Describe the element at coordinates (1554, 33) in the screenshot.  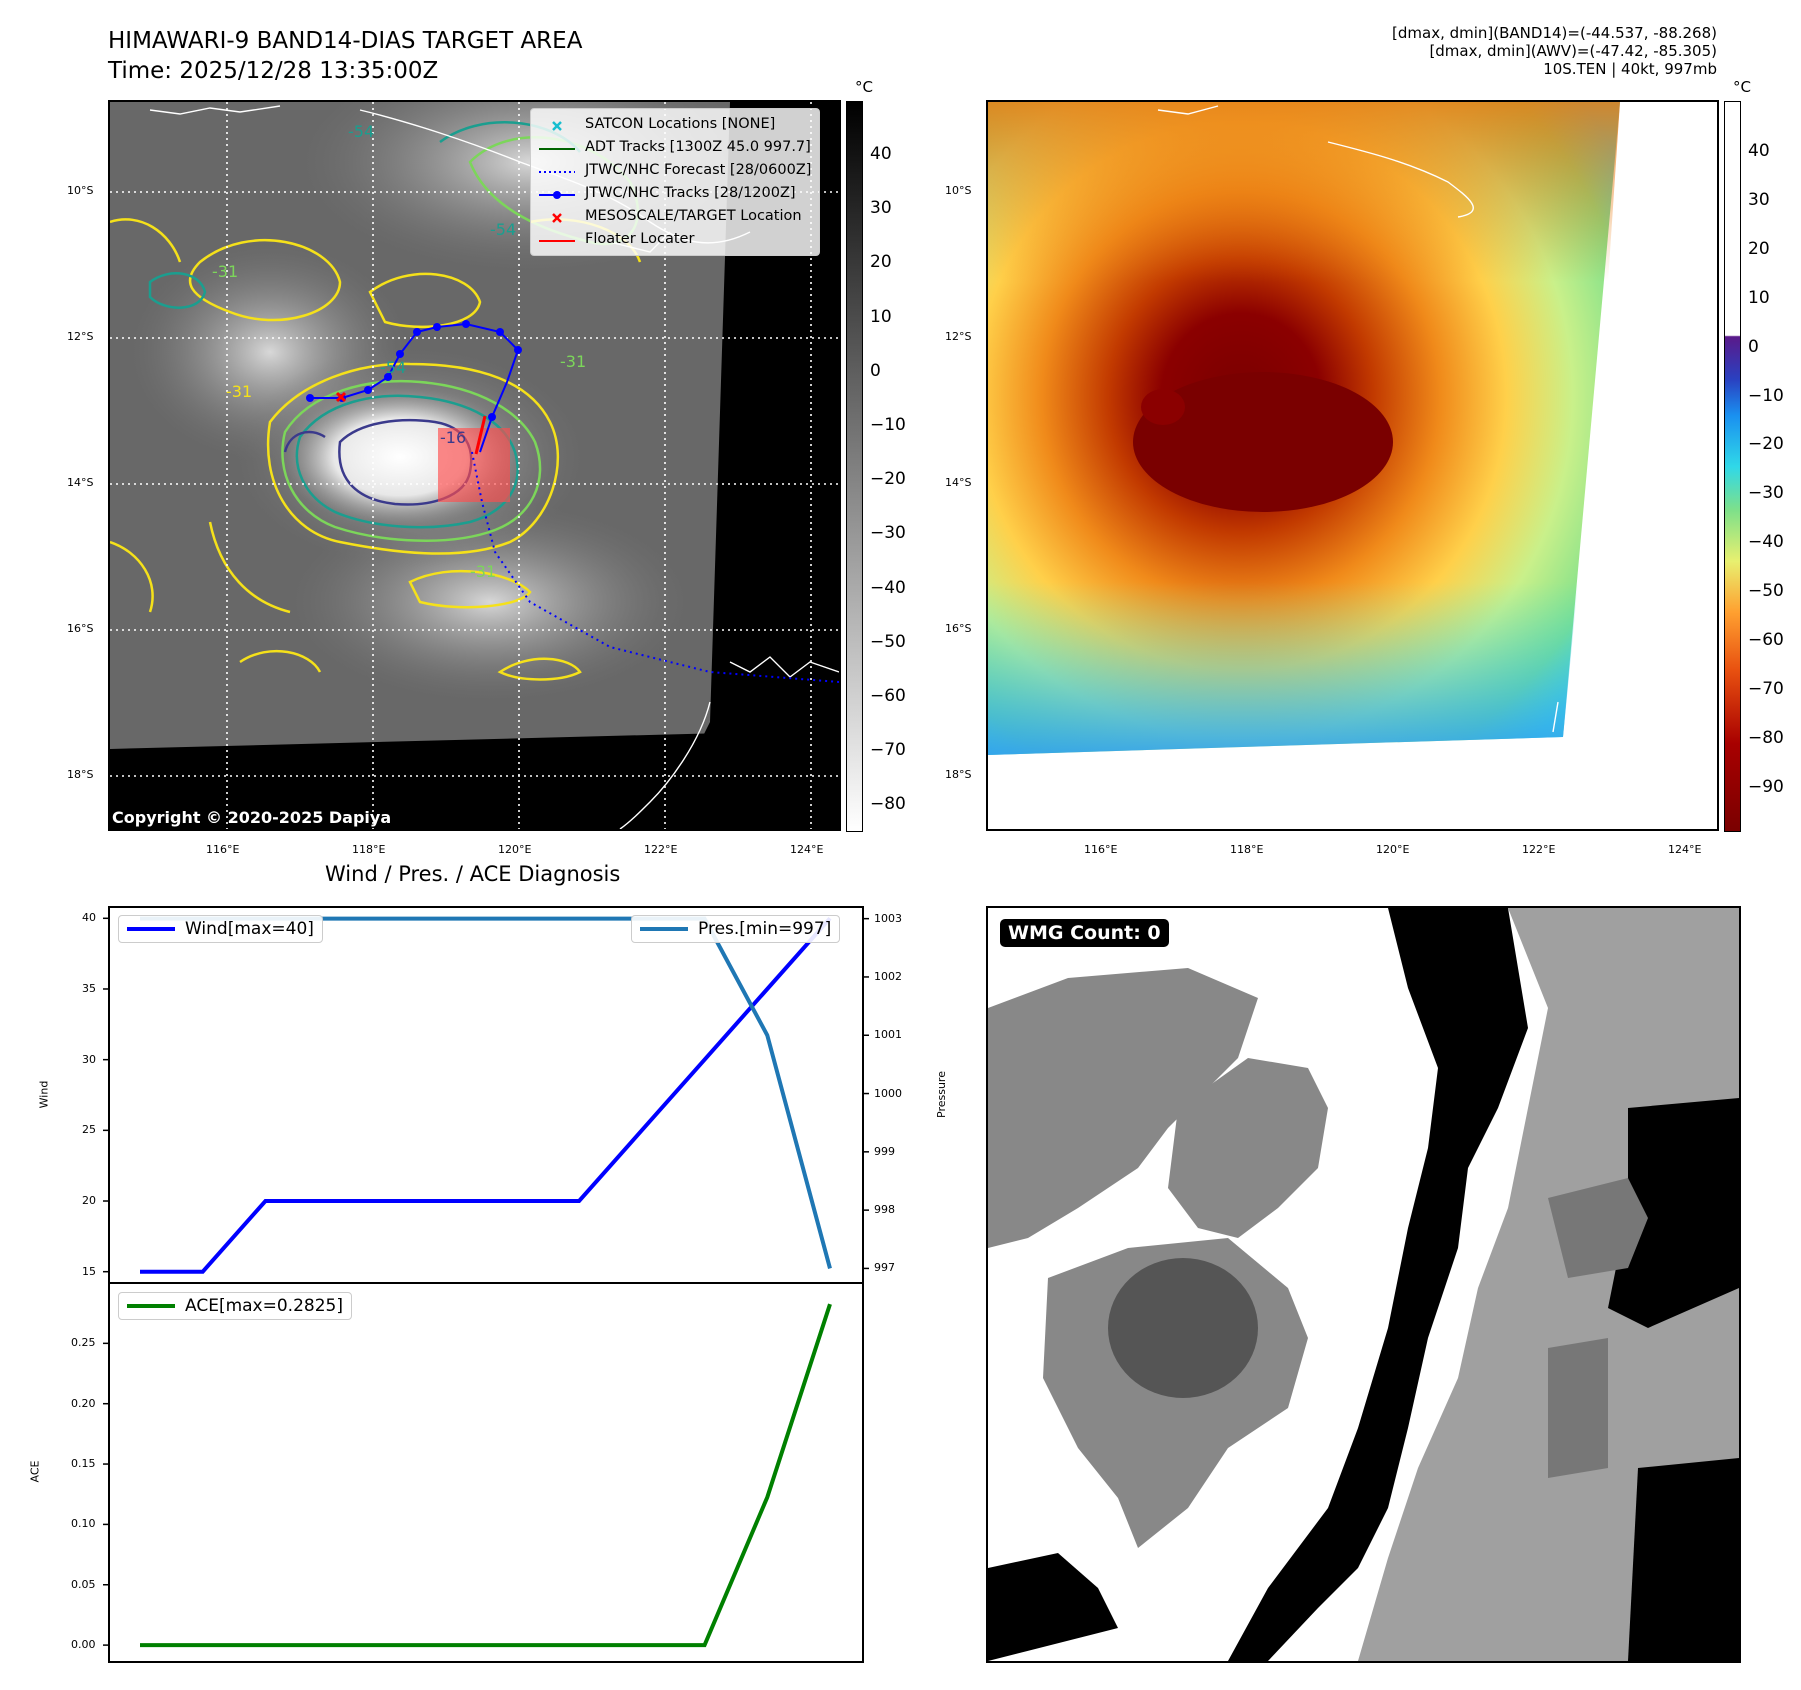
I see `info-line-1: [dmax, dmin](BAND14)=(-44.537, -88.268)` at that location.